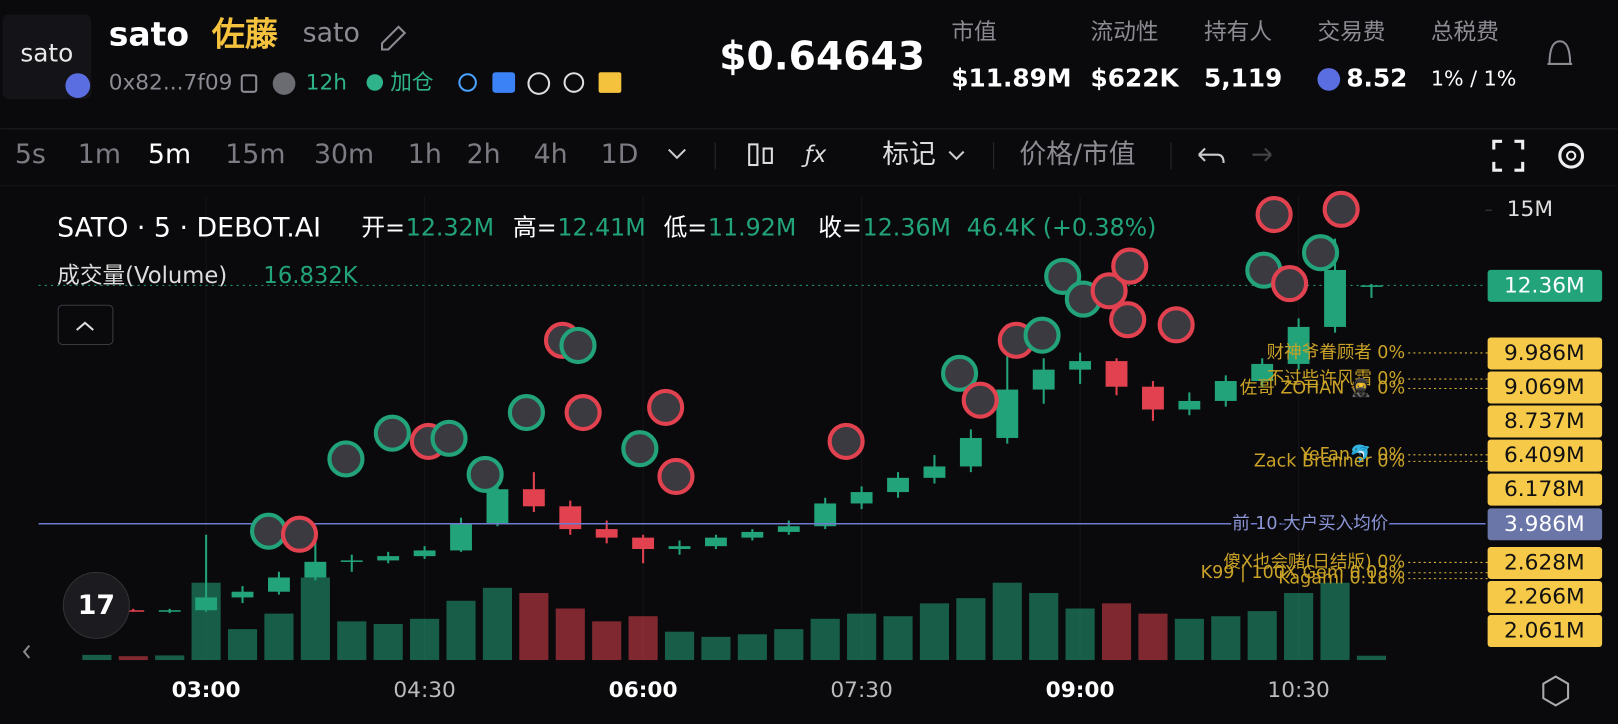 The height and width of the screenshot is (724, 1618). Describe the element at coordinates (909, 154) in the screenshot. I see `marks-menu: 标记` at that location.